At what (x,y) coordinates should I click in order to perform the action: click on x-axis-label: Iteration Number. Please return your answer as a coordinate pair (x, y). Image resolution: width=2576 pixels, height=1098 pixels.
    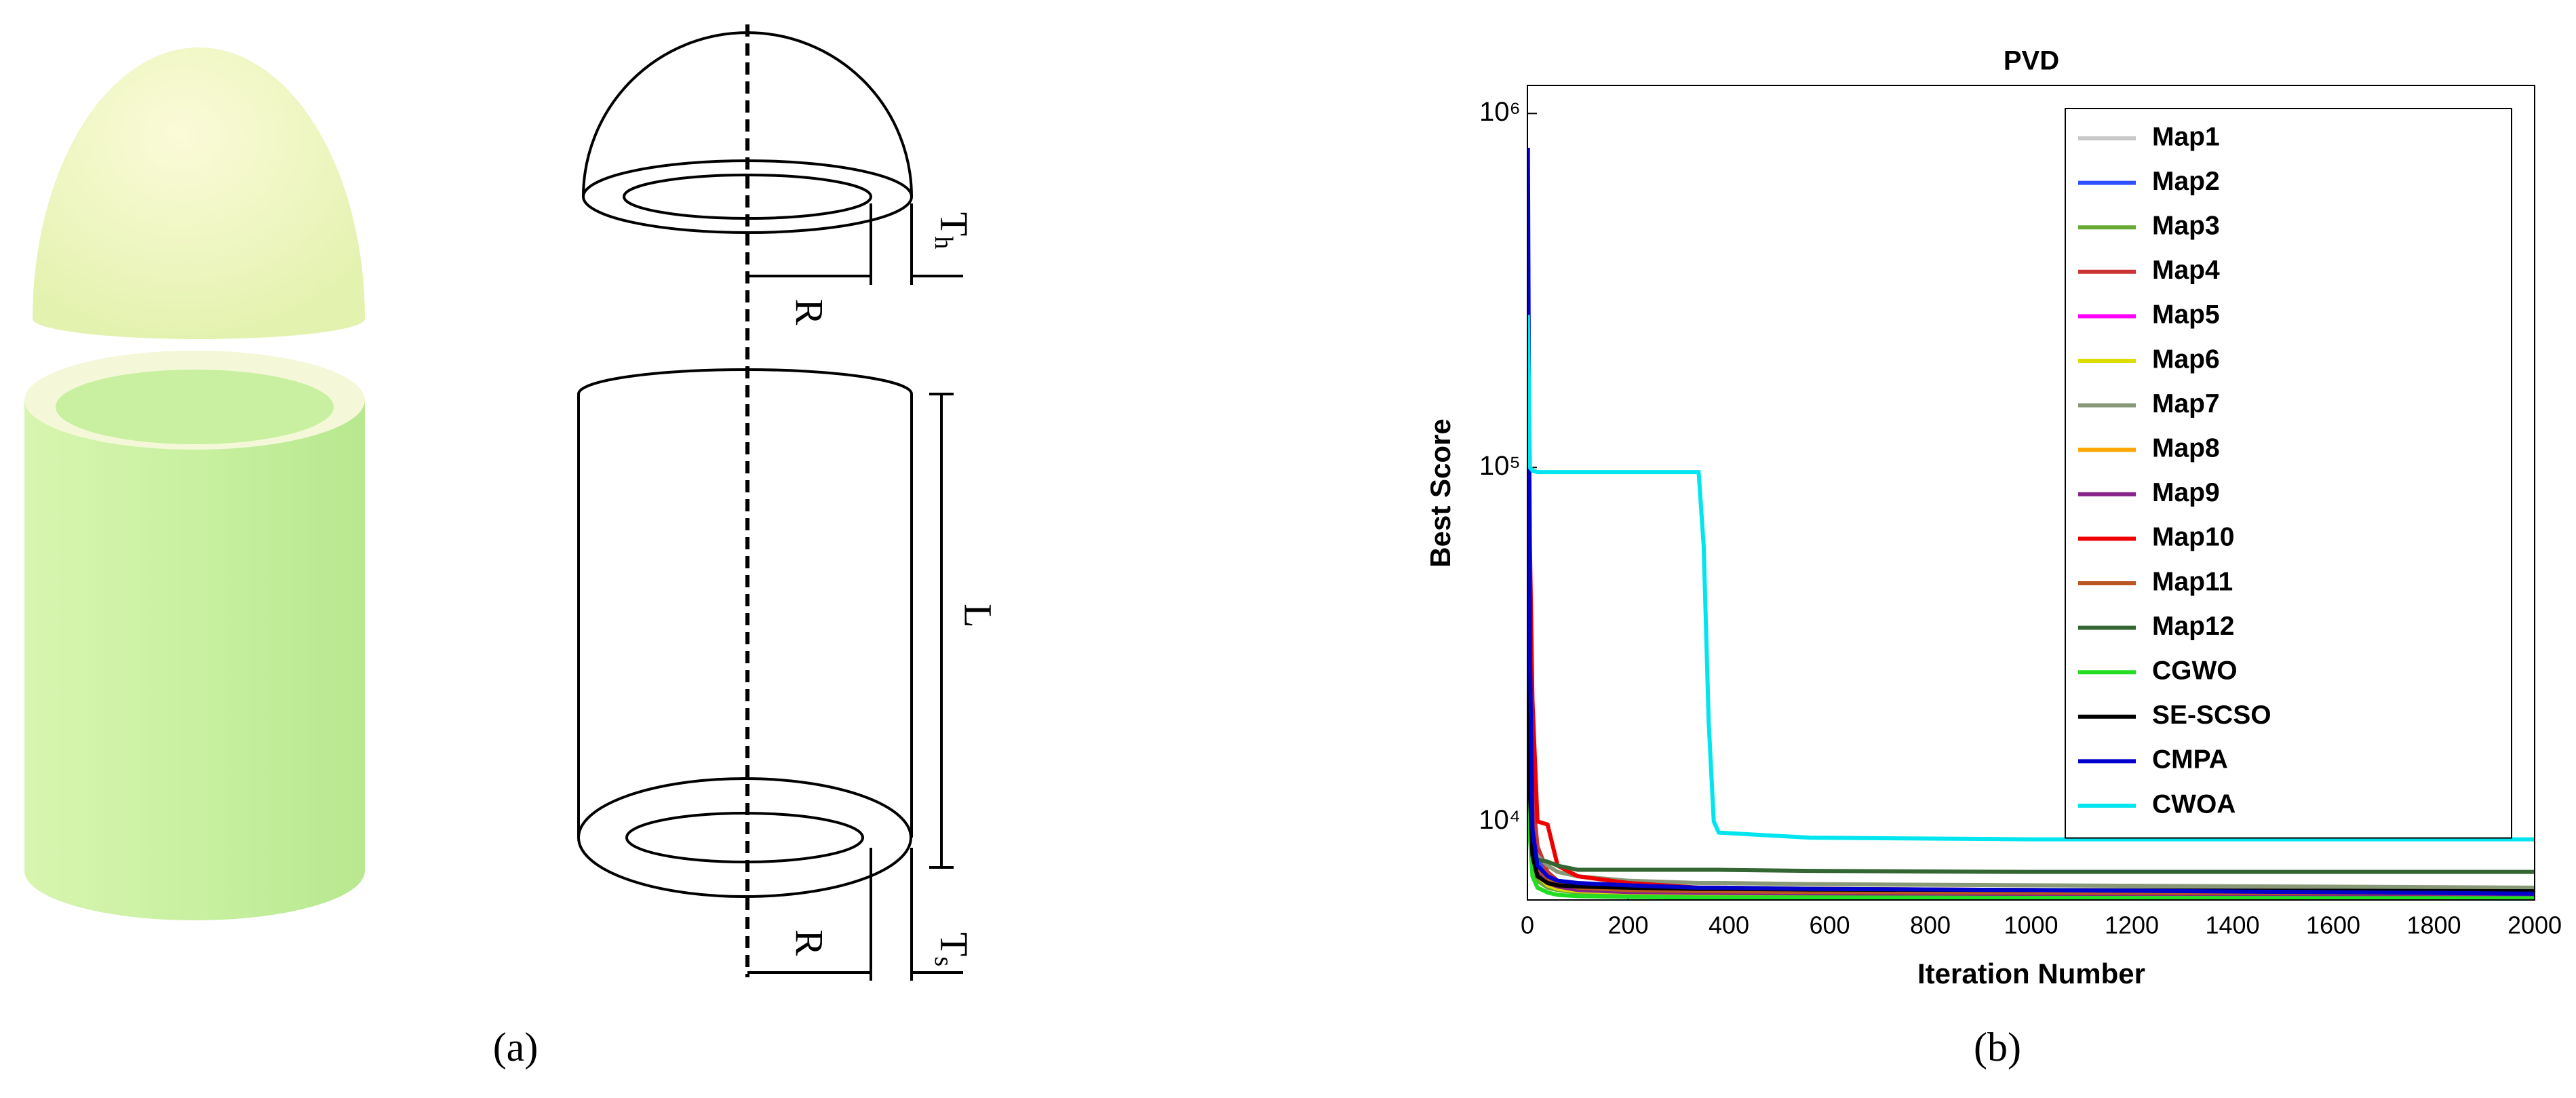
    Looking at the image, I should click on (2031, 973).